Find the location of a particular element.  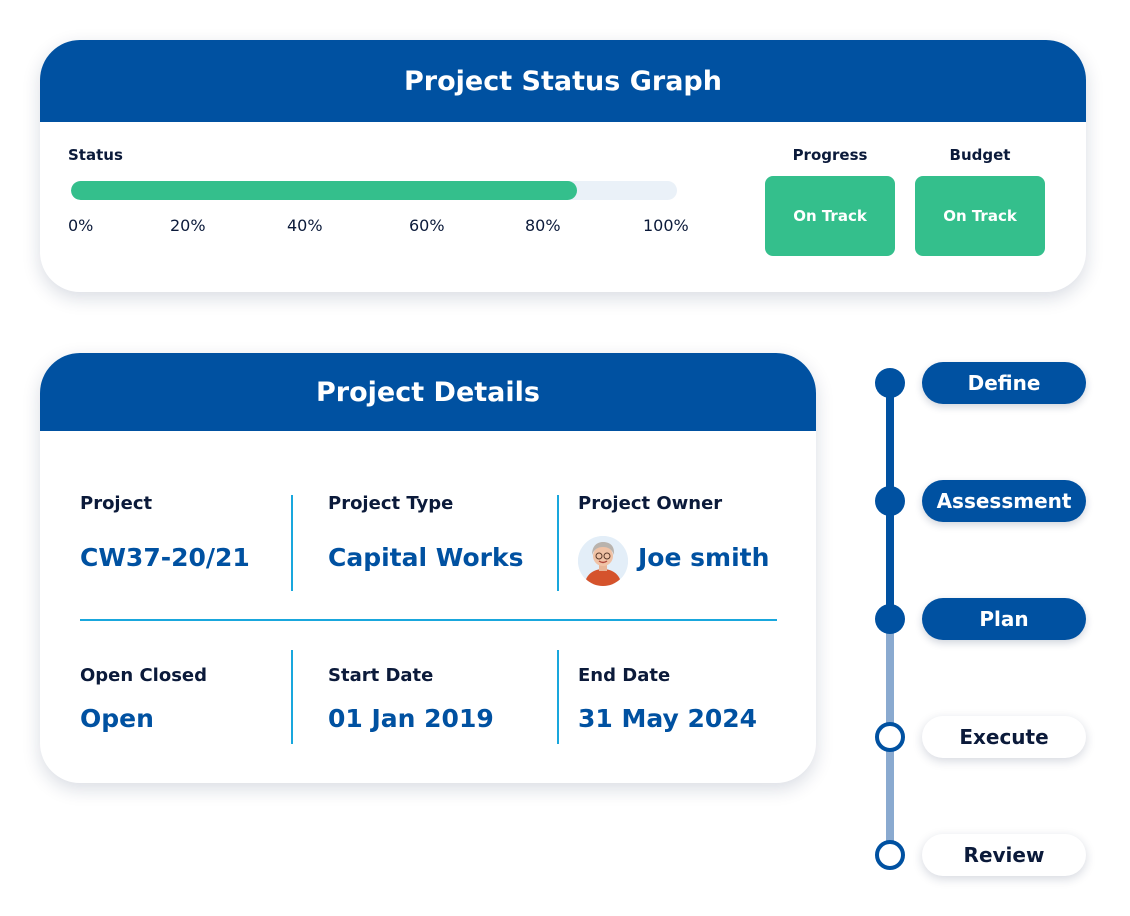

status-label: Status is located at coordinates (95, 155).